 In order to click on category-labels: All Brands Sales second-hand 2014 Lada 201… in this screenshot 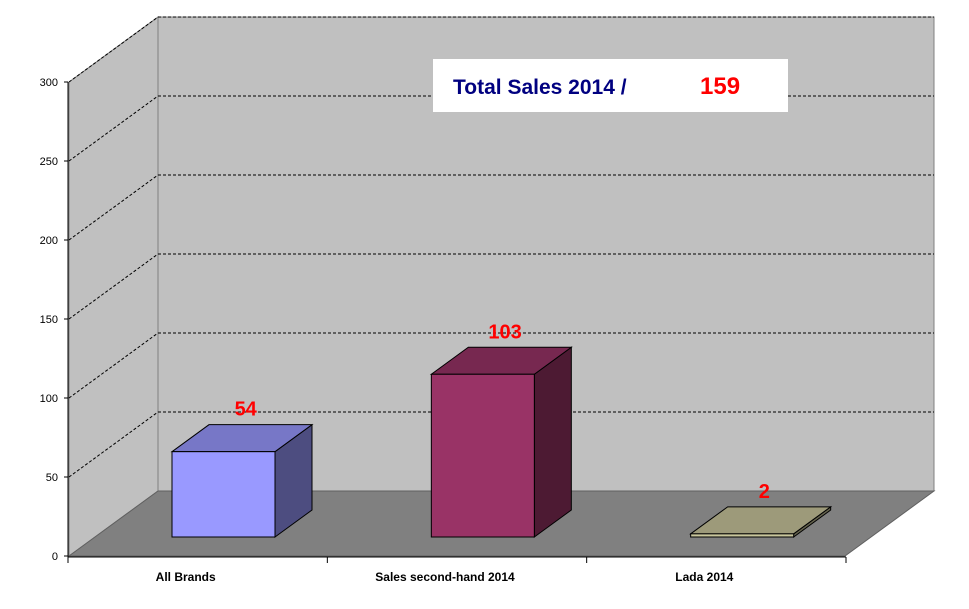, I will do `click(457, 570)`.